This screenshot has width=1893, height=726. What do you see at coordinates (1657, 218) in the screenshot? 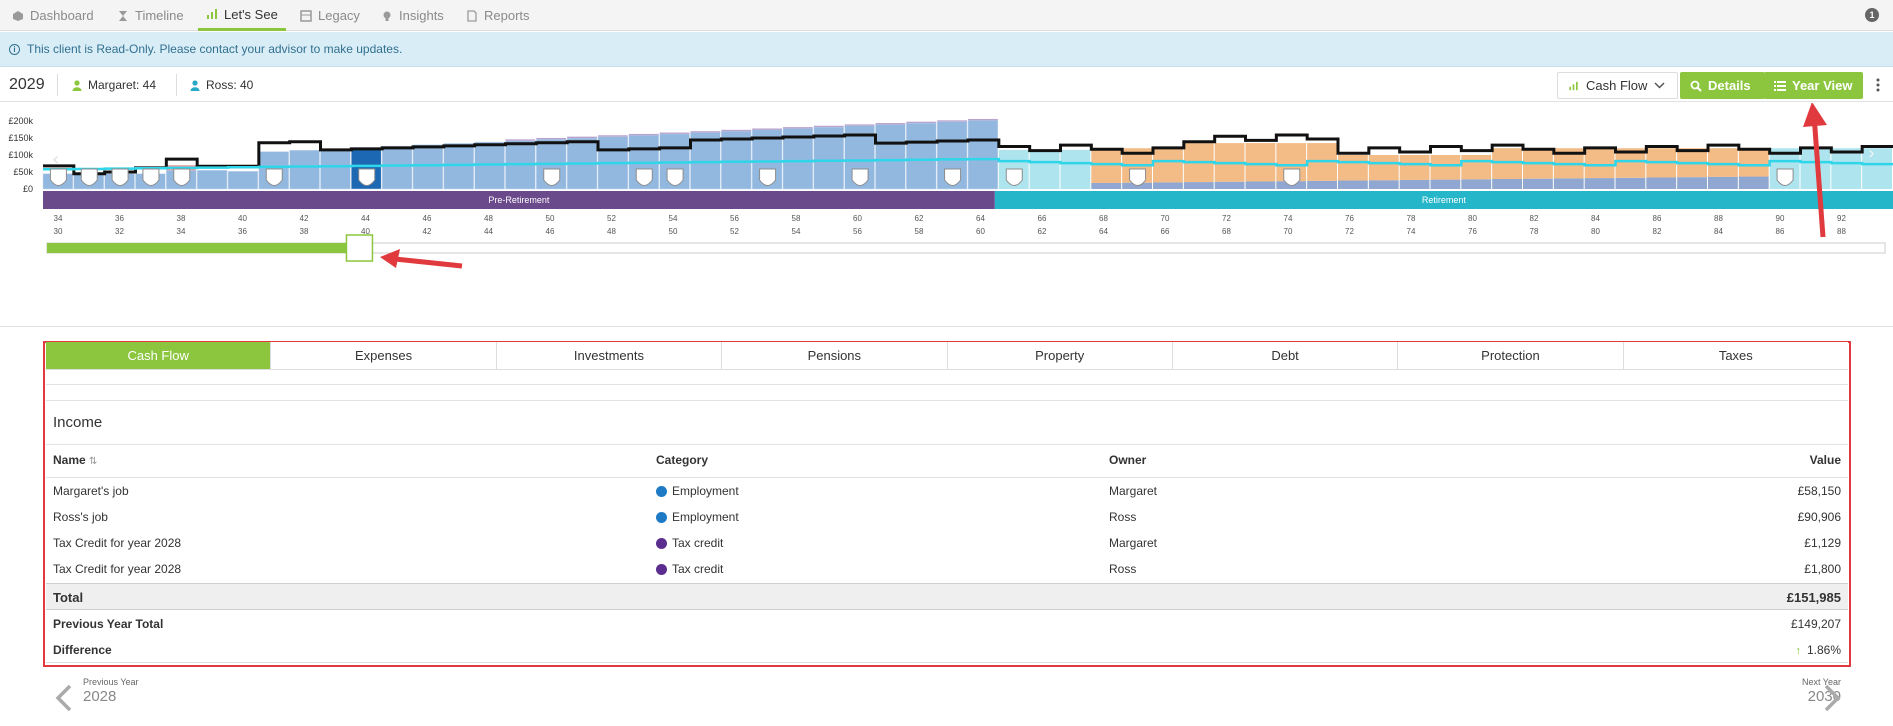
I see `age-label-margaret: 86` at bounding box center [1657, 218].